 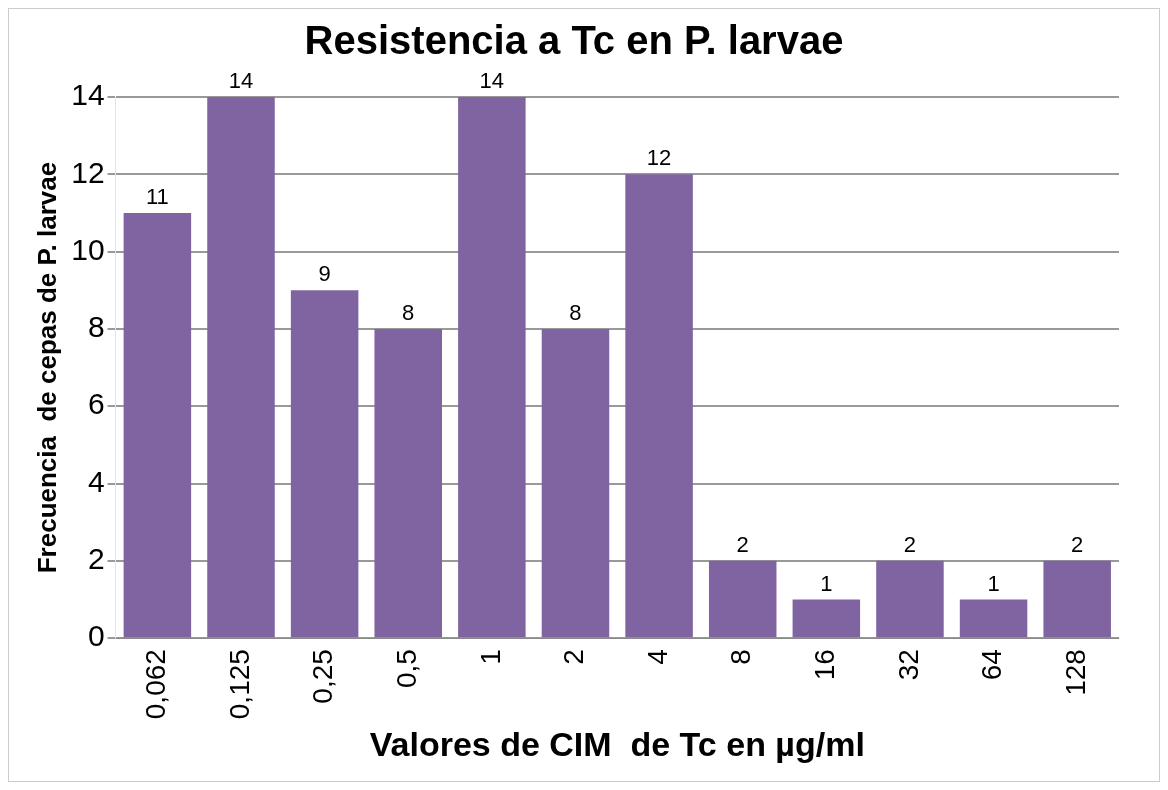 What do you see at coordinates (88, 172) in the screenshot?
I see `y-tick-label: 12` at bounding box center [88, 172].